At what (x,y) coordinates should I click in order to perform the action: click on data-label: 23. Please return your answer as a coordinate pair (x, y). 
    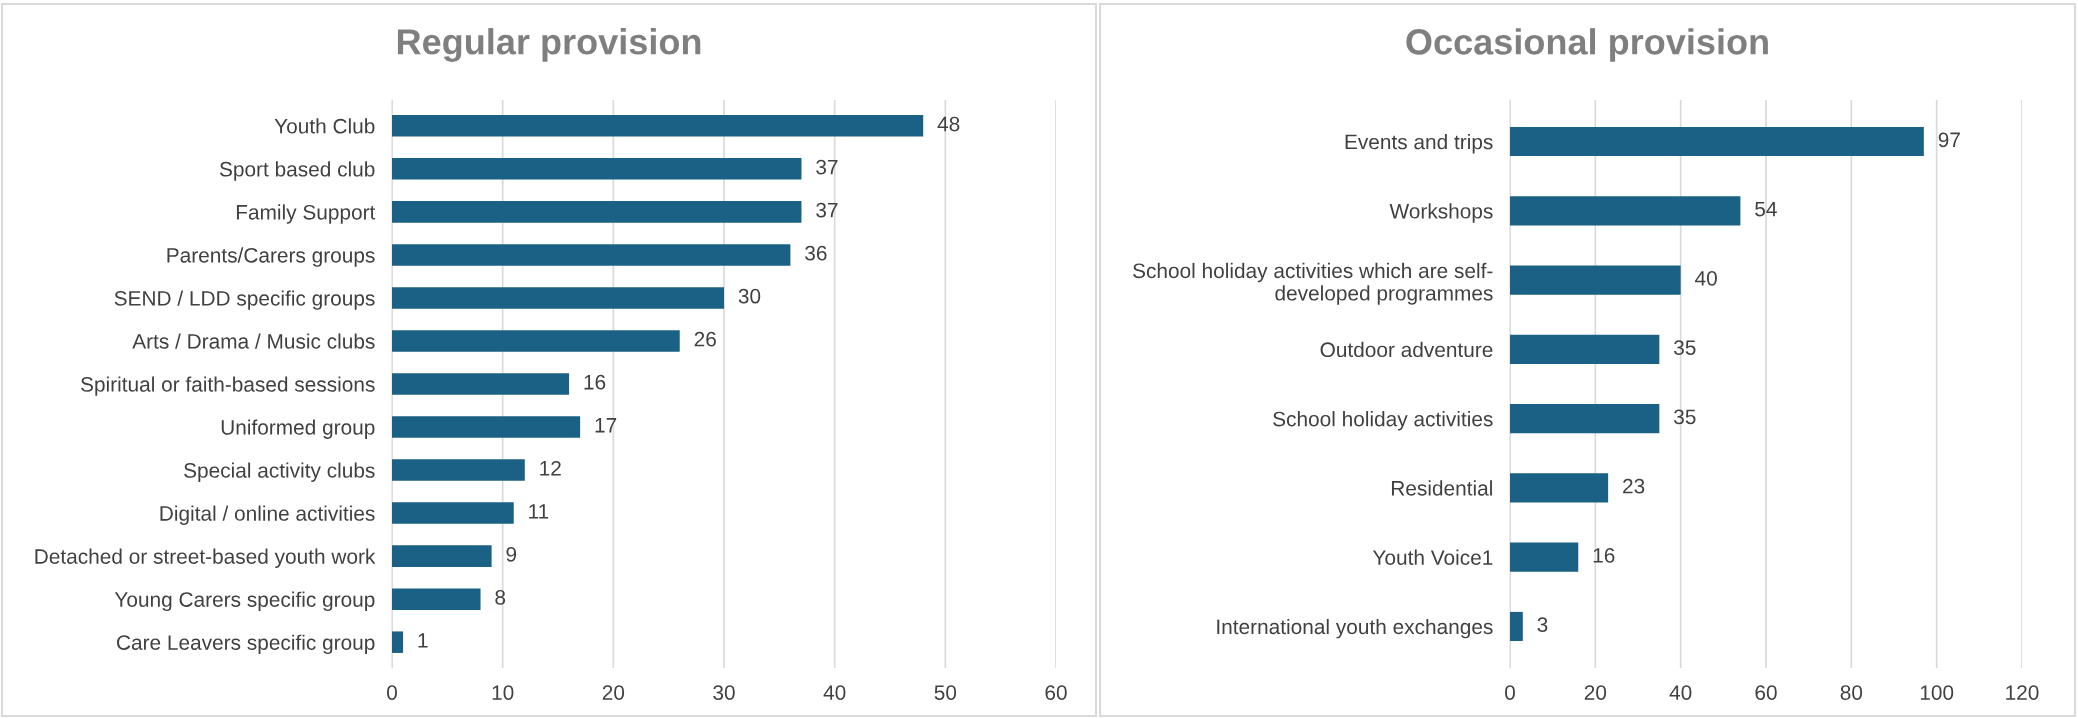
    Looking at the image, I should click on (1634, 486).